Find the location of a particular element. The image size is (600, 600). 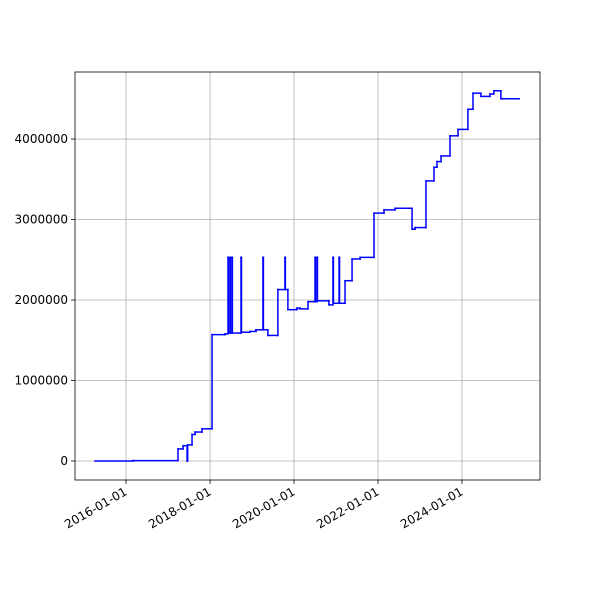

x-tick-label: 2024-01-01 is located at coordinates (431, 507).